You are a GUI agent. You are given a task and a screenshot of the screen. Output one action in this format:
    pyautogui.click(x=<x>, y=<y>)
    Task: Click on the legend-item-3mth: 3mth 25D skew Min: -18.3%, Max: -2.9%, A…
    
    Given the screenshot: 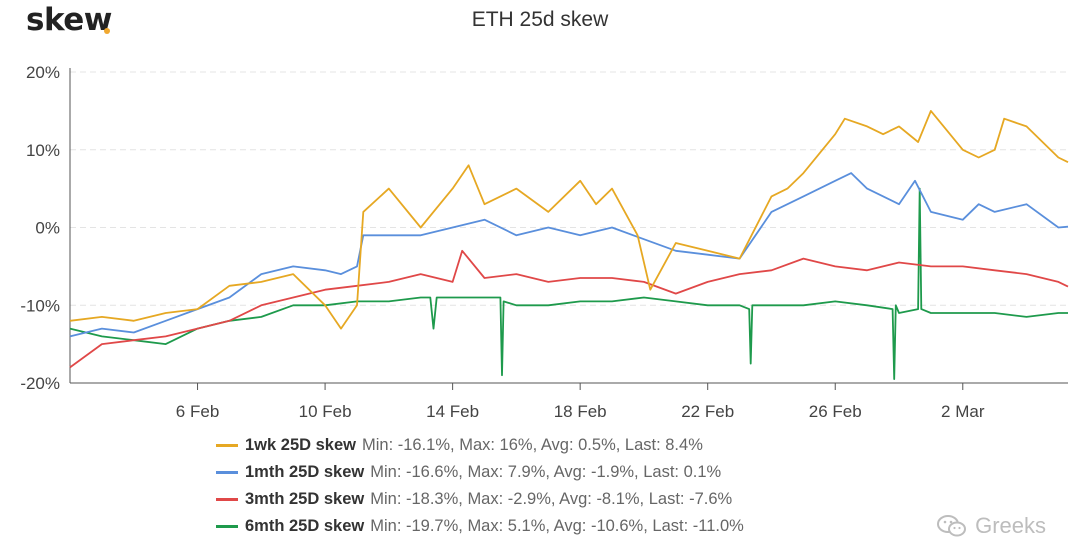 What is the action you would take?
    pyautogui.click(x=480, y=499)
    